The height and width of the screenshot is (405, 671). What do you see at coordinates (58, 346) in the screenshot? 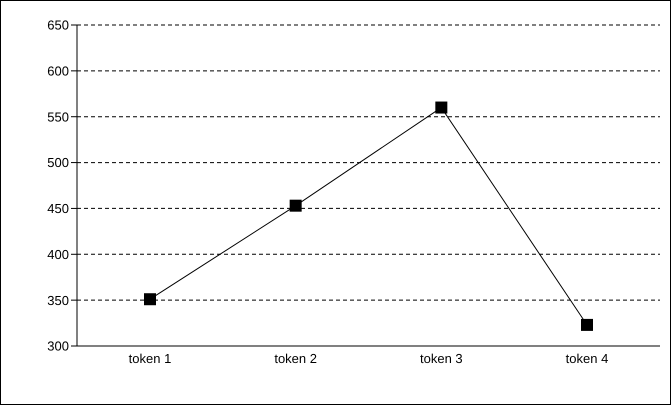
I see `y-tick-label: 300` at bounding box center [58, 346].